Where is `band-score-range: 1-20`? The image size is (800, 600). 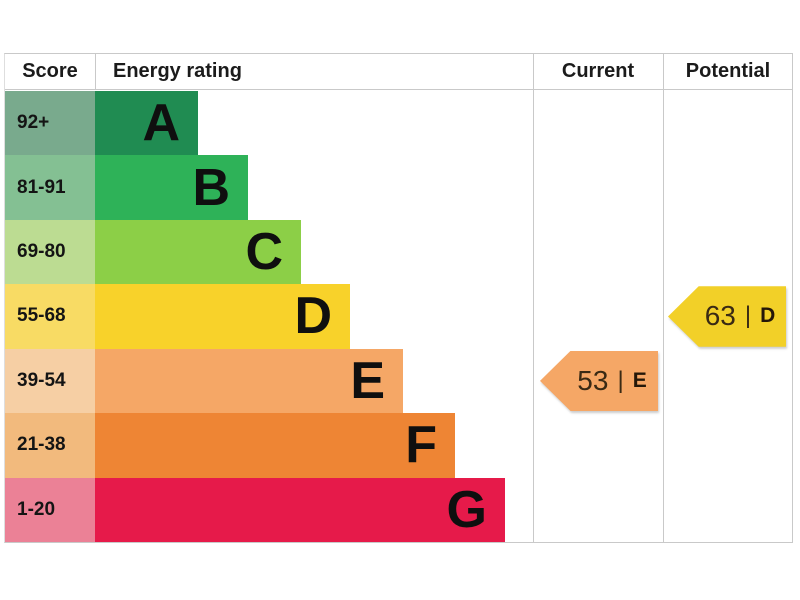 band-score-range: 1-20 is located at coordinates (50, 509).